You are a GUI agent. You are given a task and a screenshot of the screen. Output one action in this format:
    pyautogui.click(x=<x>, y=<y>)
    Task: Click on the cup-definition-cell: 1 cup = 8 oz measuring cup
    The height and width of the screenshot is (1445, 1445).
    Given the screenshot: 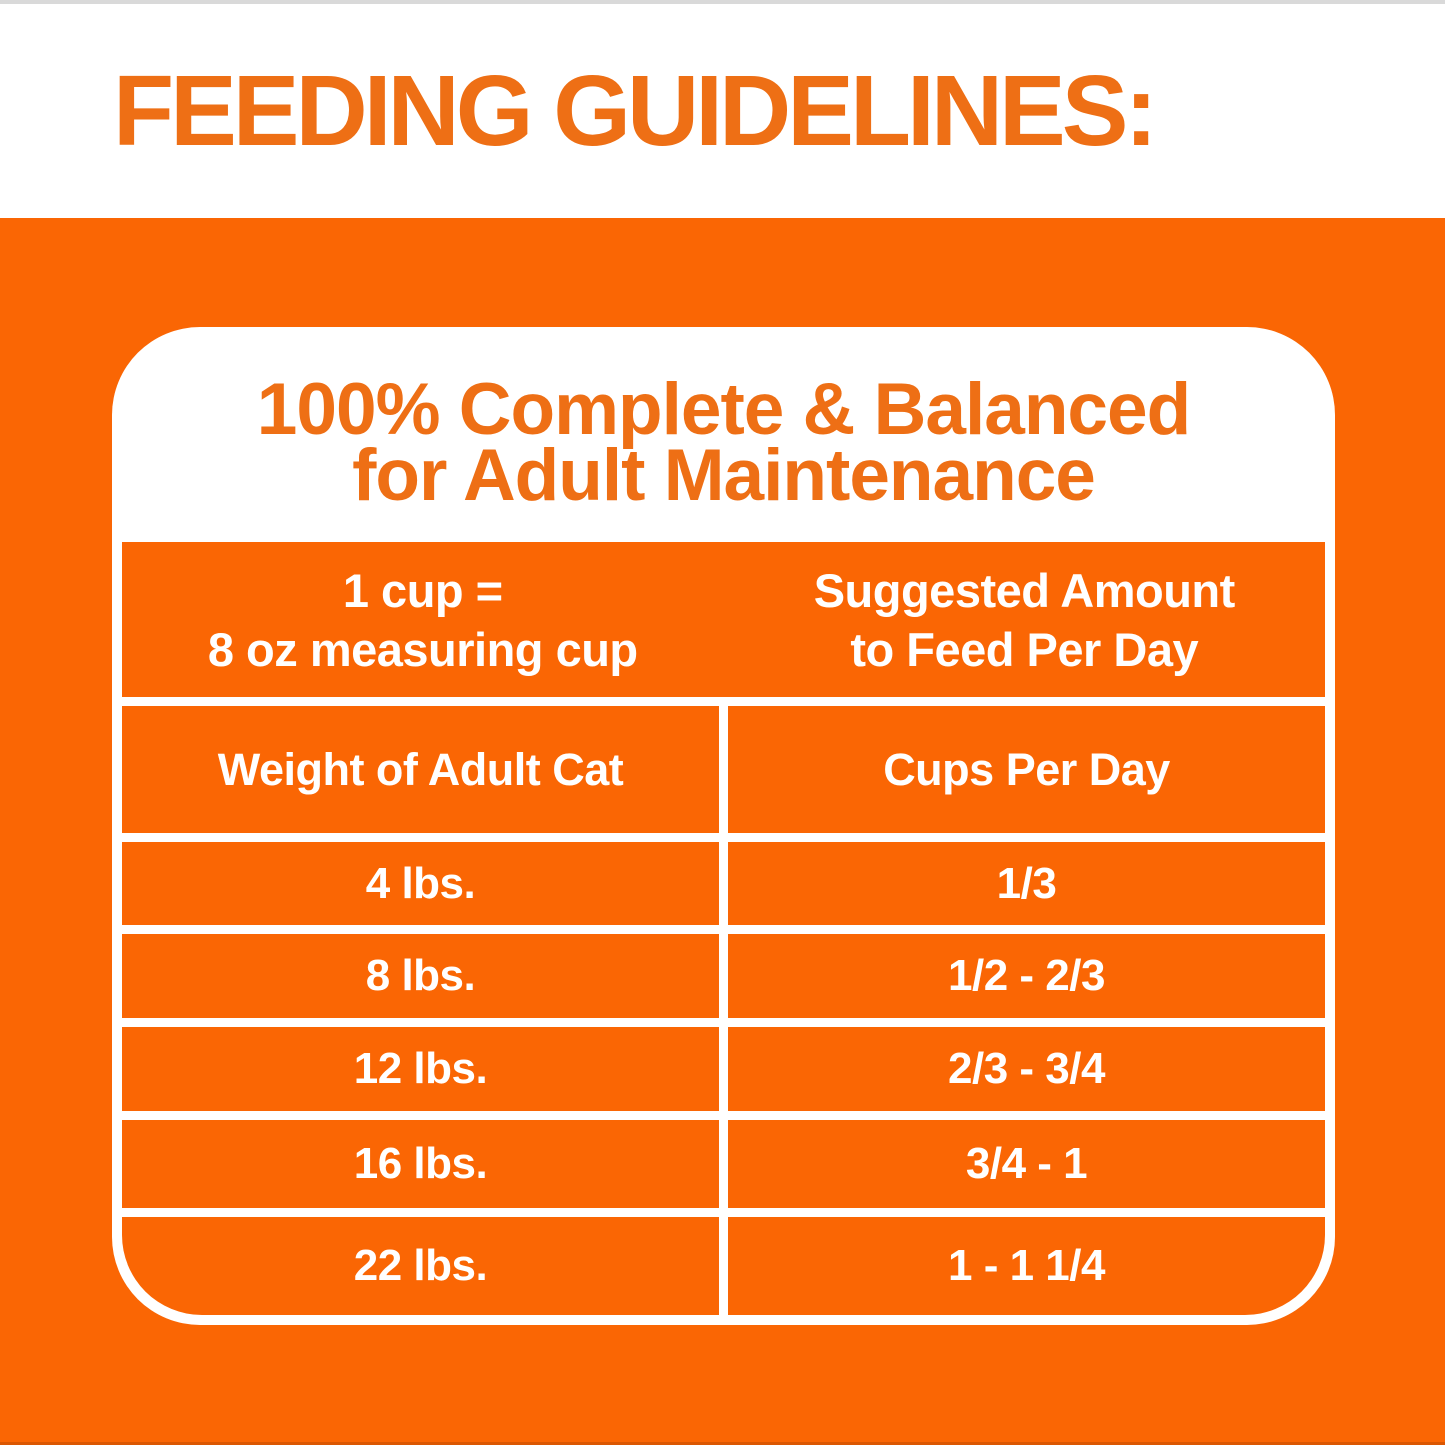 What is the action you would take?
    pyautogui.click(x=423, y=619)
    